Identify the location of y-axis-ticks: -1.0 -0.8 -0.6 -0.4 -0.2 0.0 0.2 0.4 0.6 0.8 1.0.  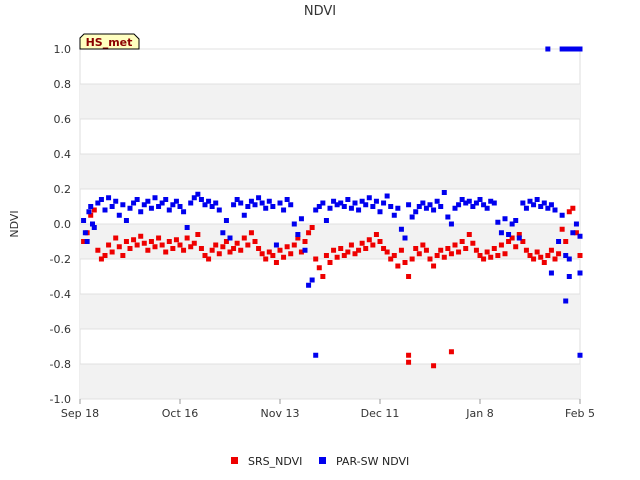
(60, 224).